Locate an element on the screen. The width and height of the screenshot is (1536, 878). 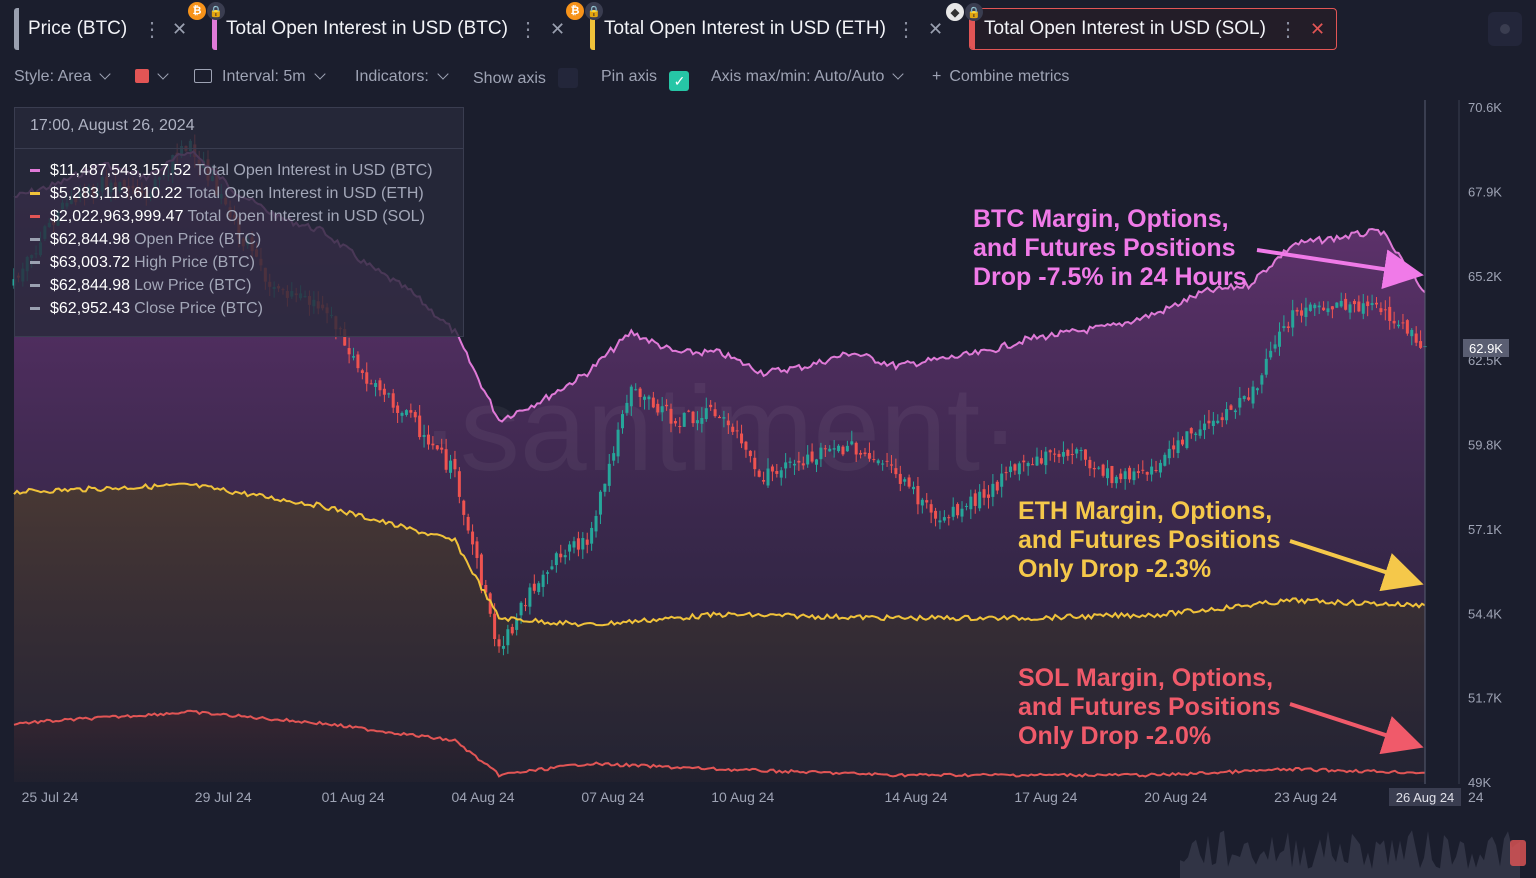
tooltip-row: $62,844.98 Open Price (BTC) is located at coordinates (145, 240).